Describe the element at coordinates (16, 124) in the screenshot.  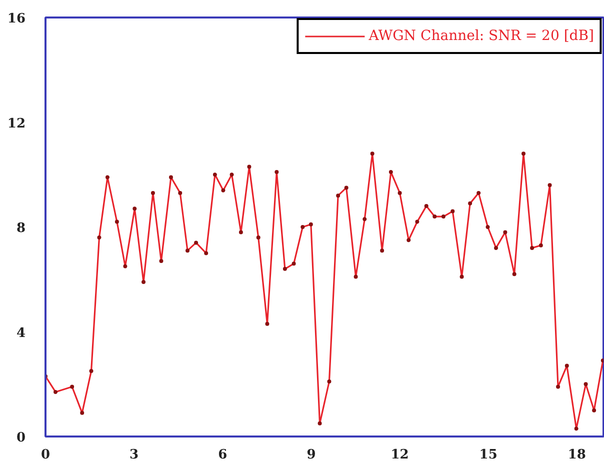
I see `y-tick-label: 12` at that location.